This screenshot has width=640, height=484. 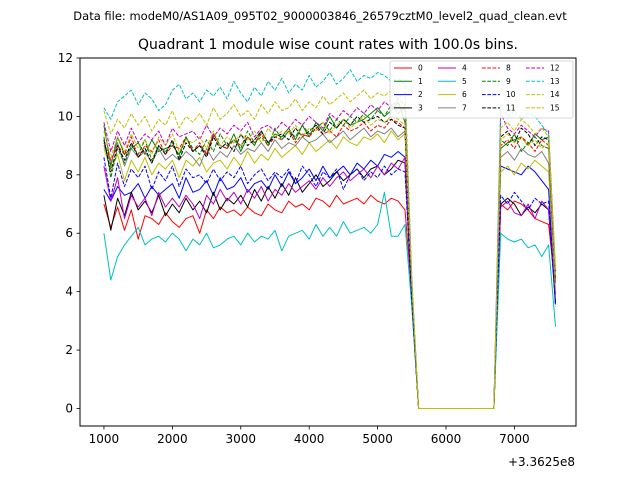 What do you see at coordinates (446, 439) in the screenshot?
I see `x-tick-label: 6000` at bounding box center [446, 439].